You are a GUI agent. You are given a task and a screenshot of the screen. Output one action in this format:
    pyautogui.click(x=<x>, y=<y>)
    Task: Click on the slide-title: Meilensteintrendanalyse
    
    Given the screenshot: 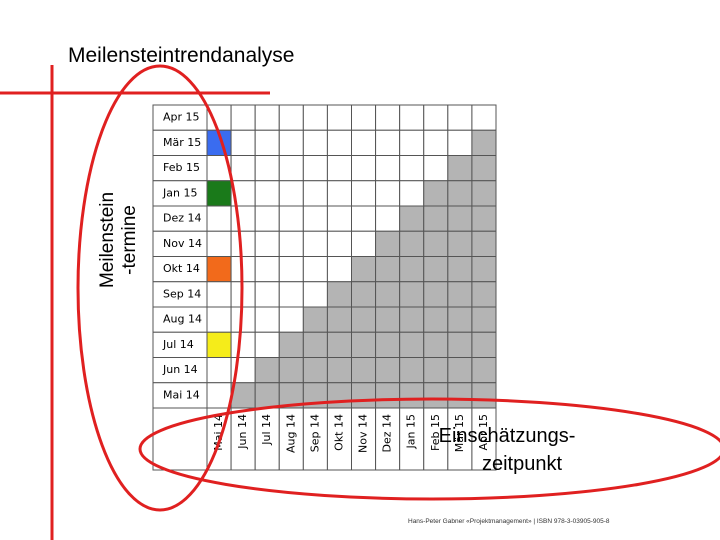 What is the action you would take?
    pyautogui.click(x=181, y=55)
    